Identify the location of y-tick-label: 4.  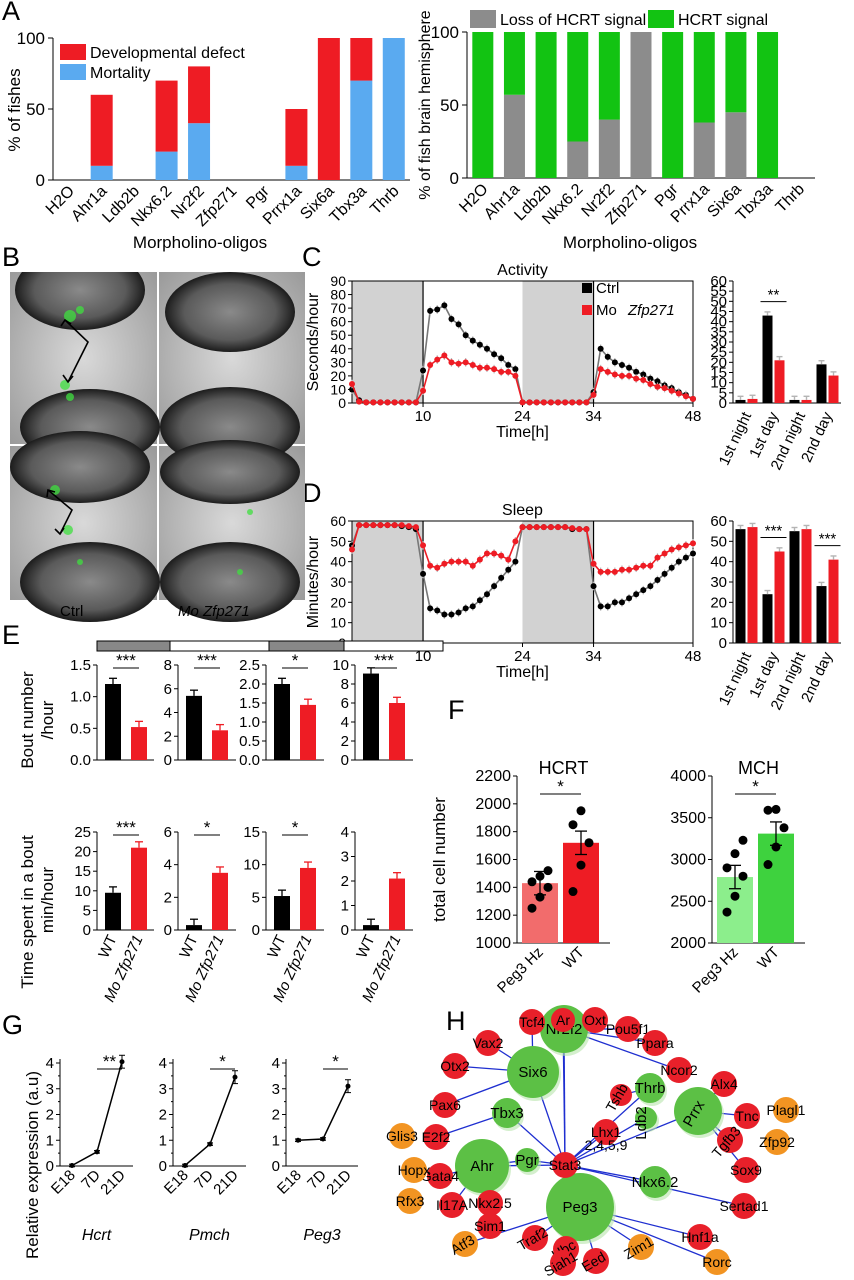
(276, 1063).